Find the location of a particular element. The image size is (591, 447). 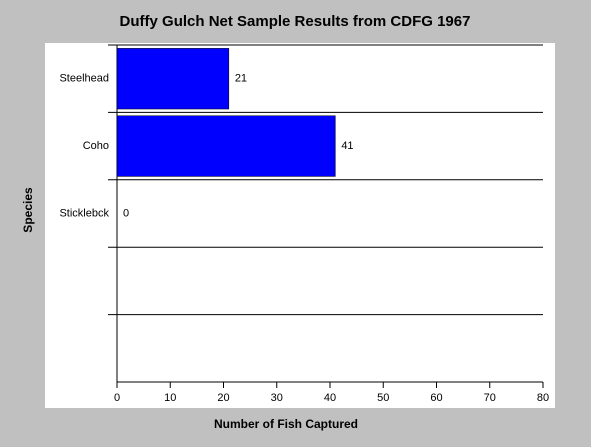

y-tick-label: Steelhead is located at coordinates (84, 79).